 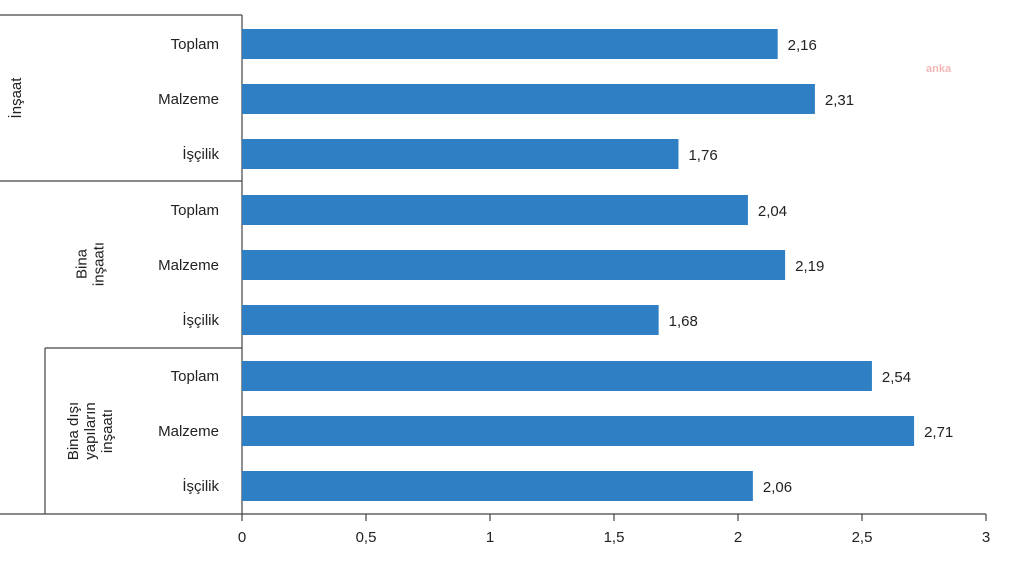 I want to click on group-label: Bina dışıyapılarıninşaatı, so click(x=90, y=431).